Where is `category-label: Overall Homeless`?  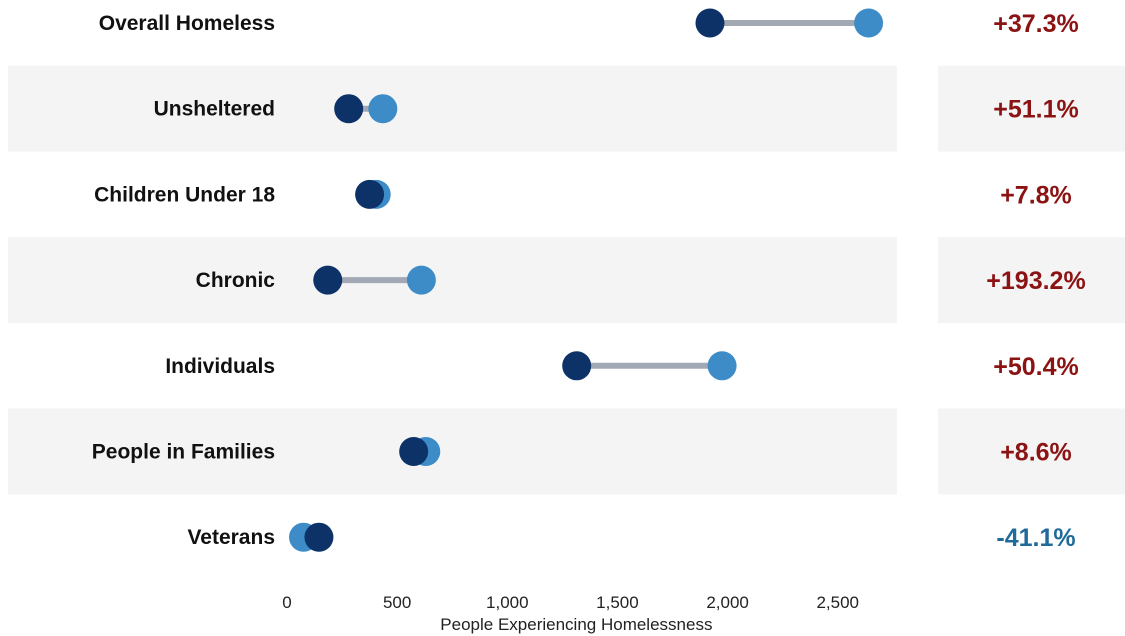
category-label: Overall Homeless is located at coordinates (187, 23).